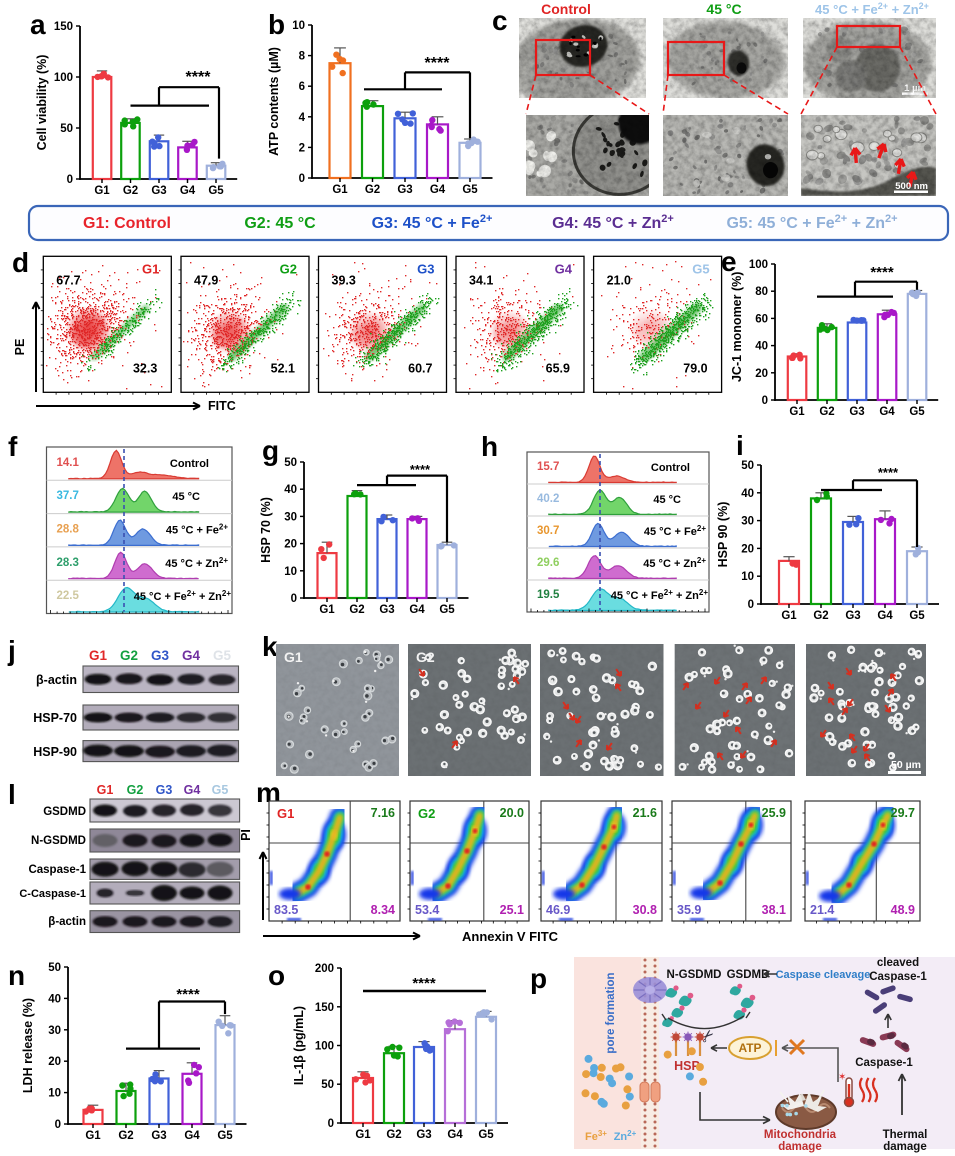 This screenshot has width=955, height=1156. I want to click on svg-text: 21.6, so click(645, 813).